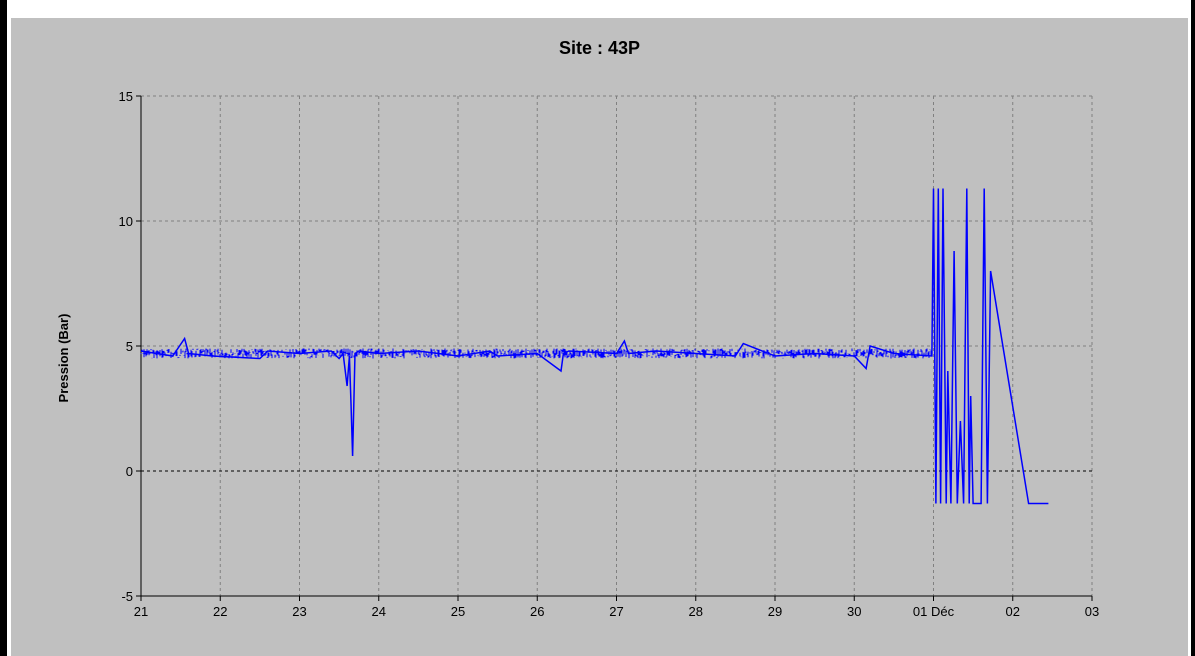 The image size is (1195, 656). Describe the element at coordinates (3, 328) in the screenshot. I see `window-frame-left` at that location.